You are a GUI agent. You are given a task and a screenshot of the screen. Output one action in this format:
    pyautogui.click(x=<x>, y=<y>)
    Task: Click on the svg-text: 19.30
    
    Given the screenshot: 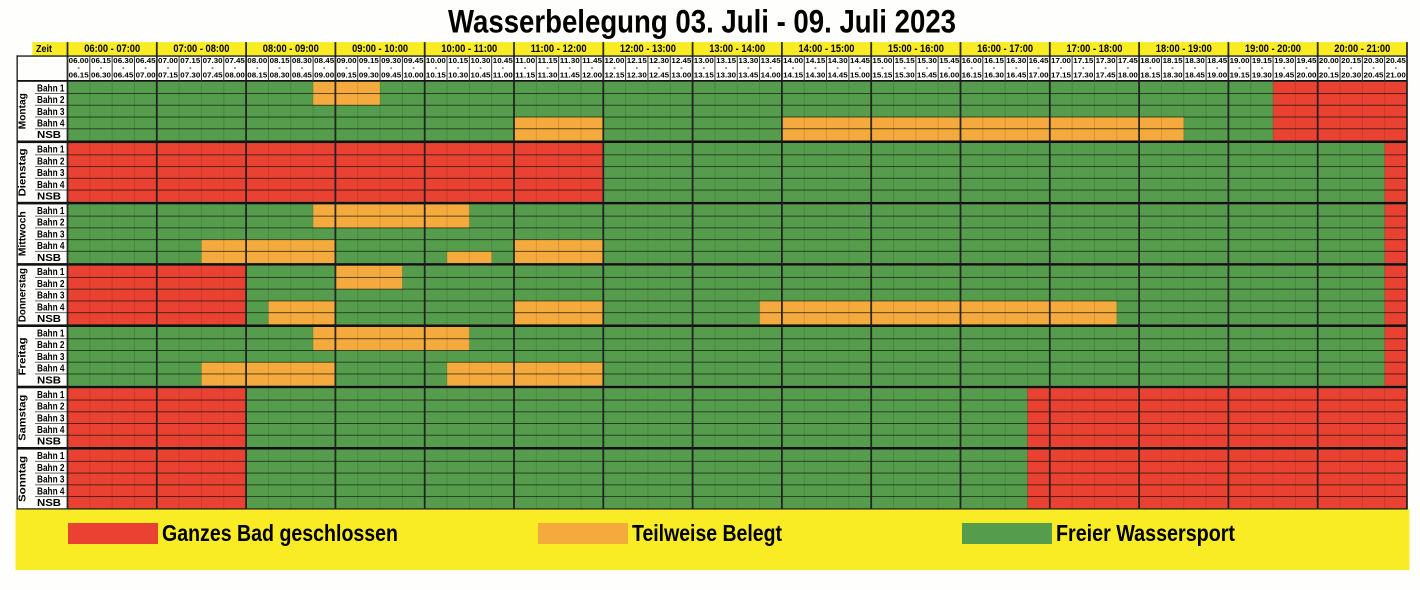 What is the action you would take?
    pyautogui.click(x=1262, y=76)
    